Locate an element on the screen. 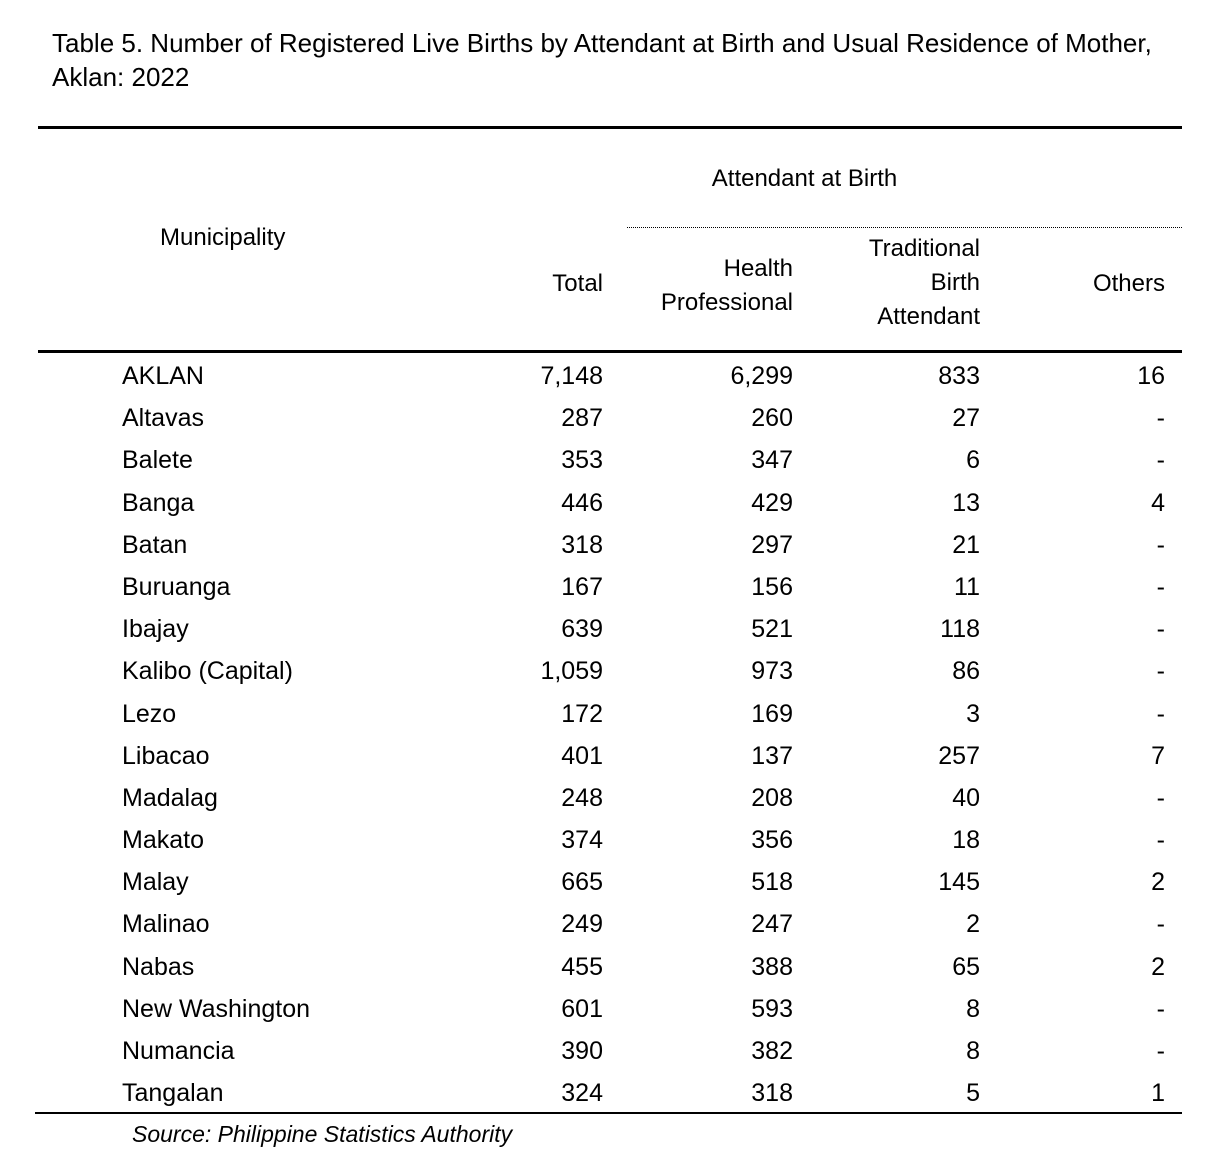 The width and height of the screenshot is (1205, 1154). municipality-cell: Nabas is located at coordinates (158, 966).